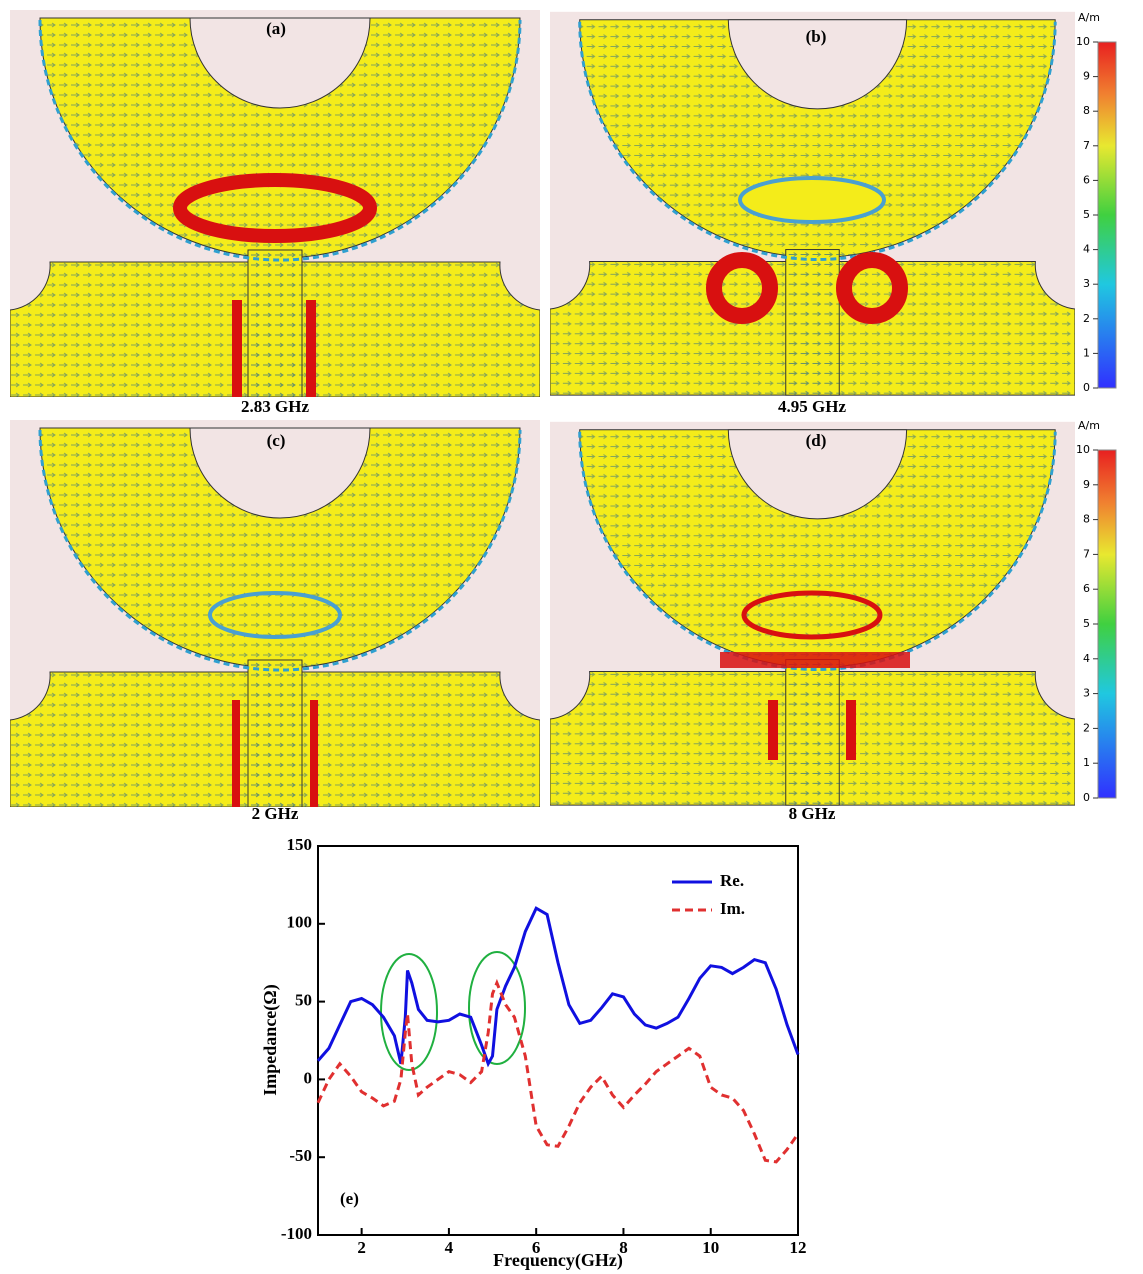 This screenshot has height=1274, width=1143. Describe the element at coordinates (300, 1155) in the screenshot. I see `y-tick-label: -50` at that location.